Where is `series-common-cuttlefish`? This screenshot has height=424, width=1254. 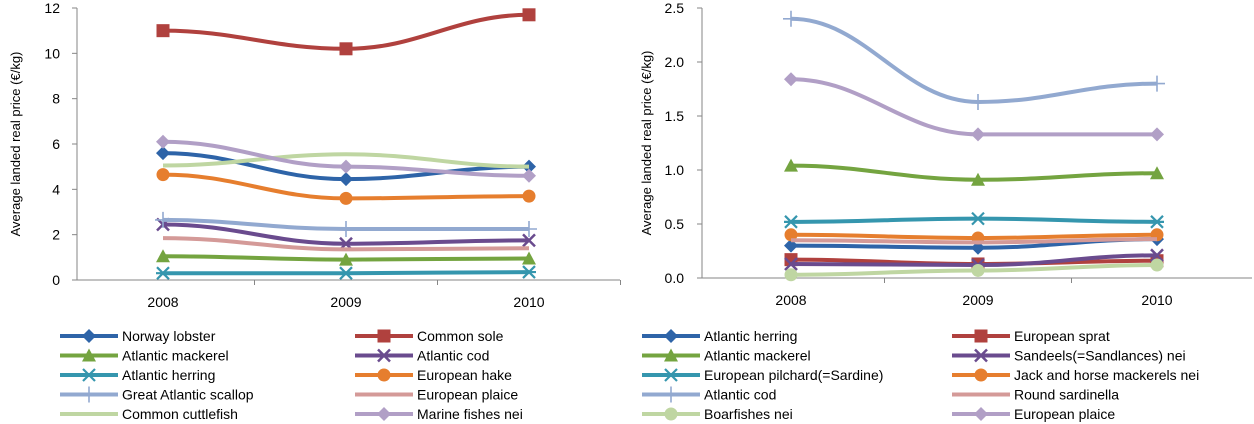
series-common-cuttlefish is located at coordinates (346, 160).